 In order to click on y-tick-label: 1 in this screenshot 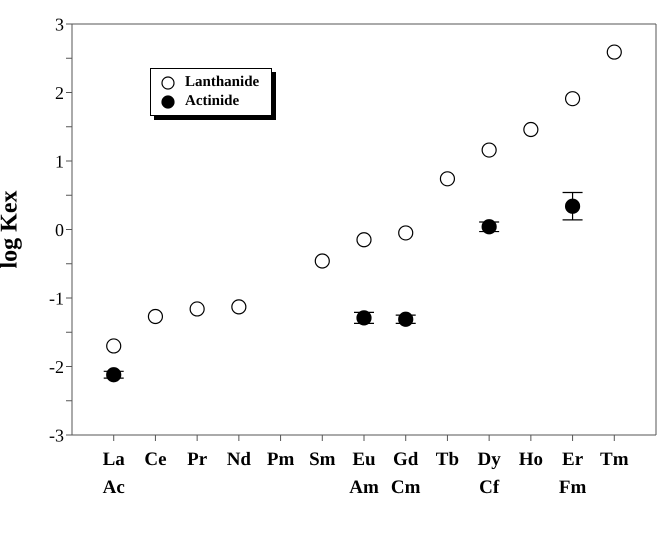, I will do `click(59, 161)`.